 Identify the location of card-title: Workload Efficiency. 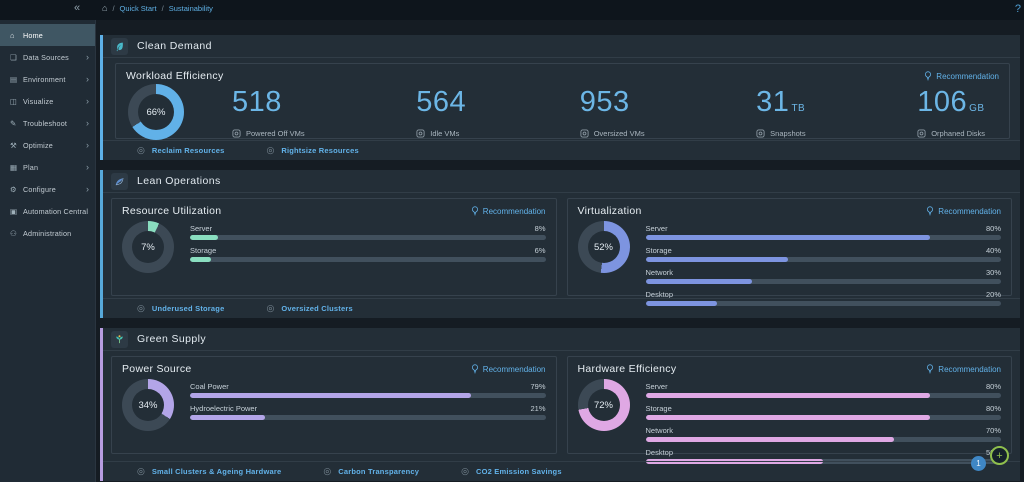
(175, 76).